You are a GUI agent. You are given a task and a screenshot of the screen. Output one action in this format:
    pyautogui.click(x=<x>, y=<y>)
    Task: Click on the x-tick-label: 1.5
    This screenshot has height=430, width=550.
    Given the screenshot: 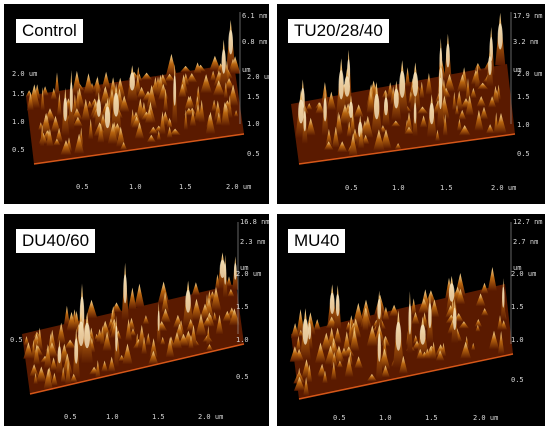 What is the action you would take?
    pyautogui.click(x=446, y=188)
    